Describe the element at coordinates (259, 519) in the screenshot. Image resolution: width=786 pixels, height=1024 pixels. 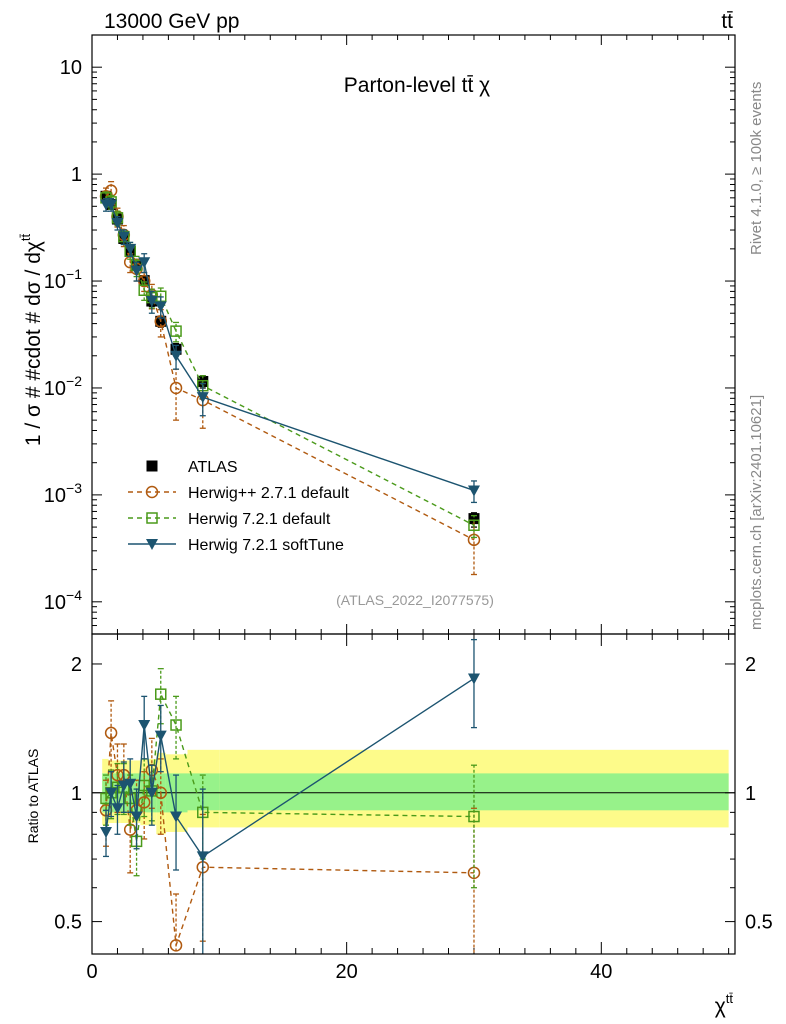
I see `legend-label: Herwig 7.2.1 default` at that location.